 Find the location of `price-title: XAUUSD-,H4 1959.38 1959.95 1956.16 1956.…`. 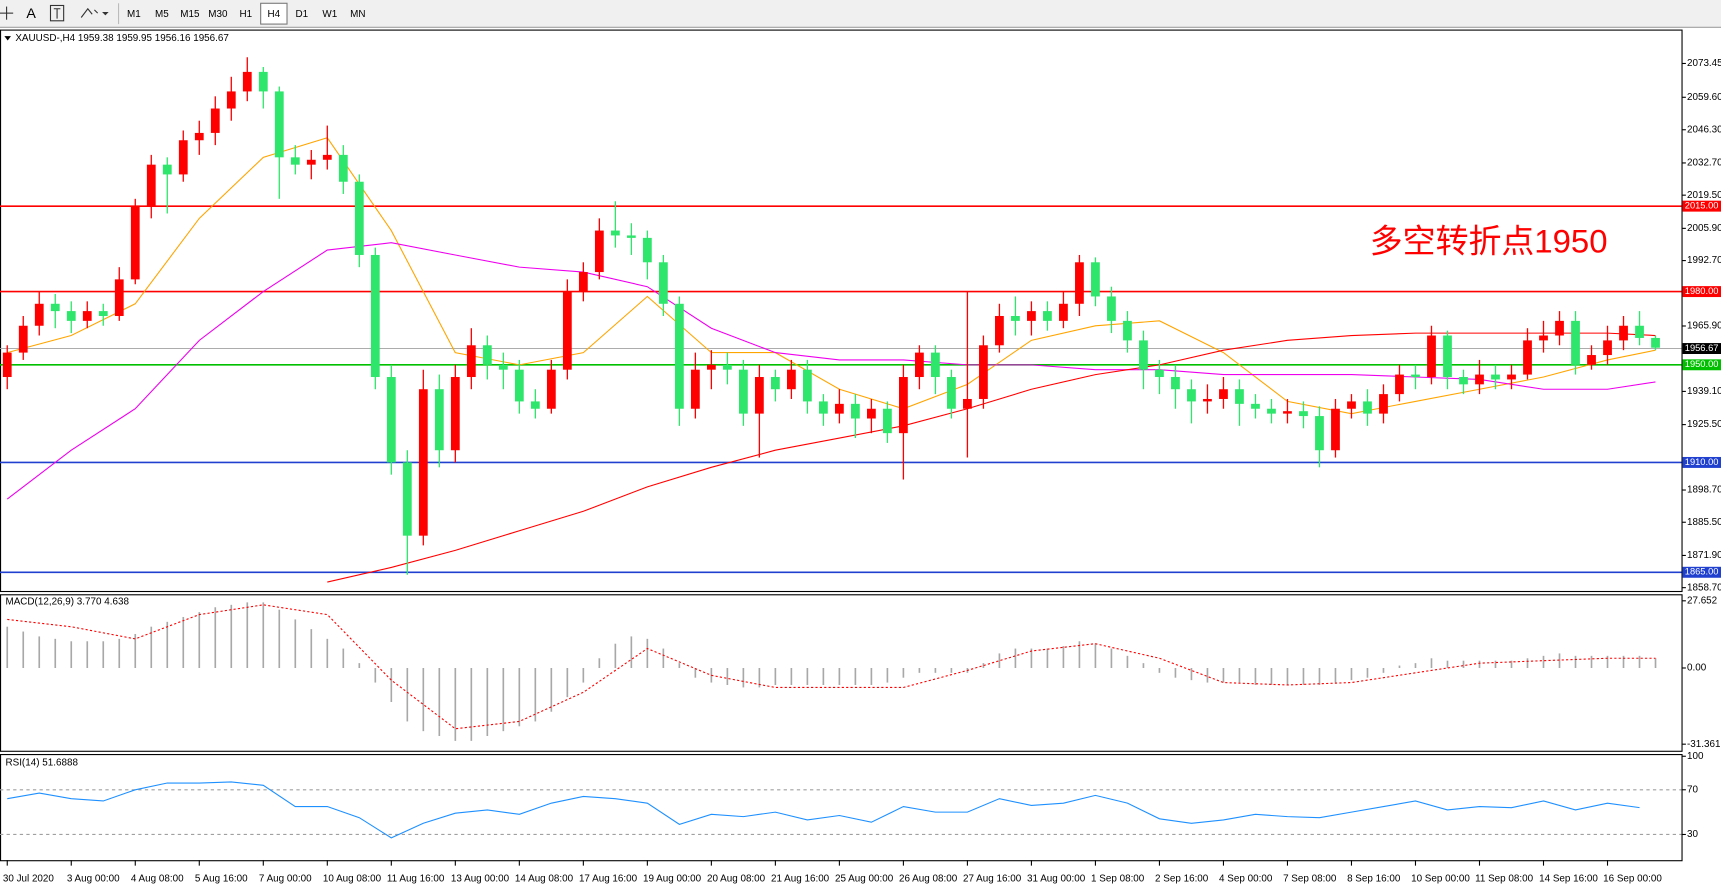

price-title: XAUUSD-,H4 1959.38 1959.95 1956.16 1956.… is located at coordinates (122, 38).